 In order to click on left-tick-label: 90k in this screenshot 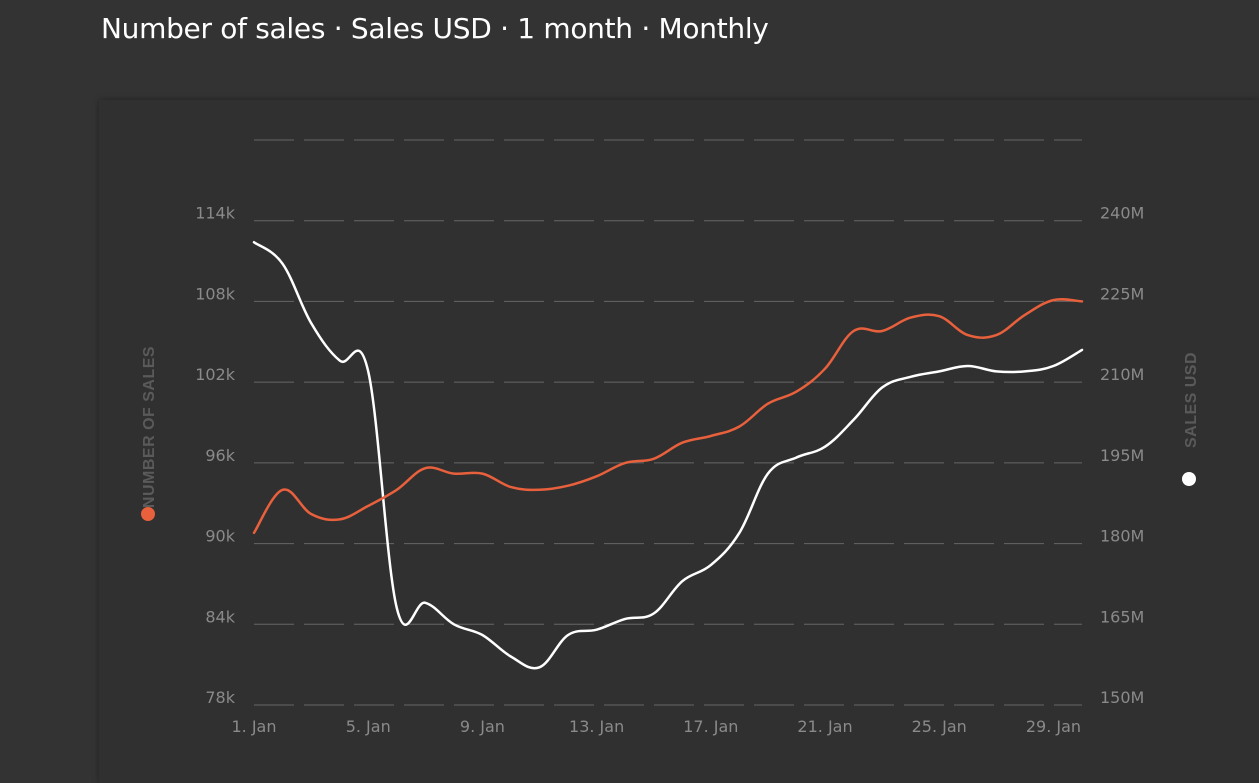, I will do `click(220, 536)`.